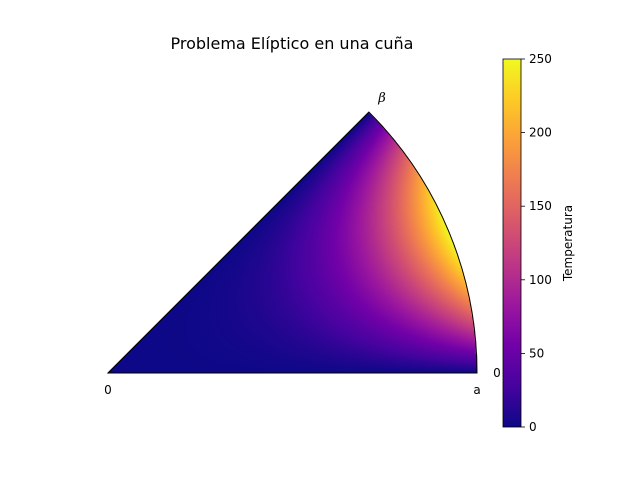 The height and width of the screenshot is (480, 640). I want to click on colorbar-tick-label: 0, so click(533, 427).